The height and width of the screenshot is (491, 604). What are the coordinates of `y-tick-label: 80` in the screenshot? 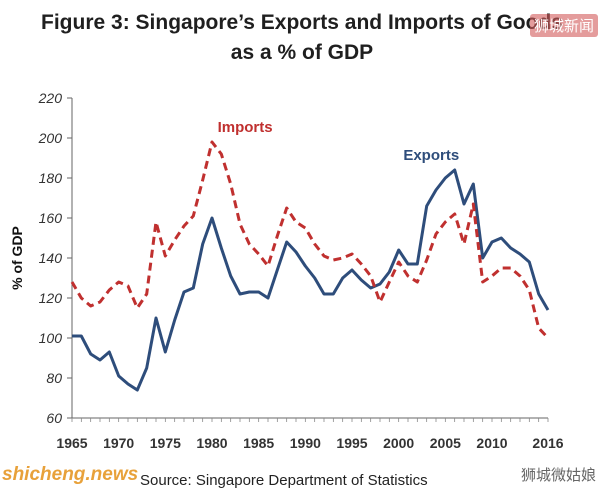 It's located at (54, 378).